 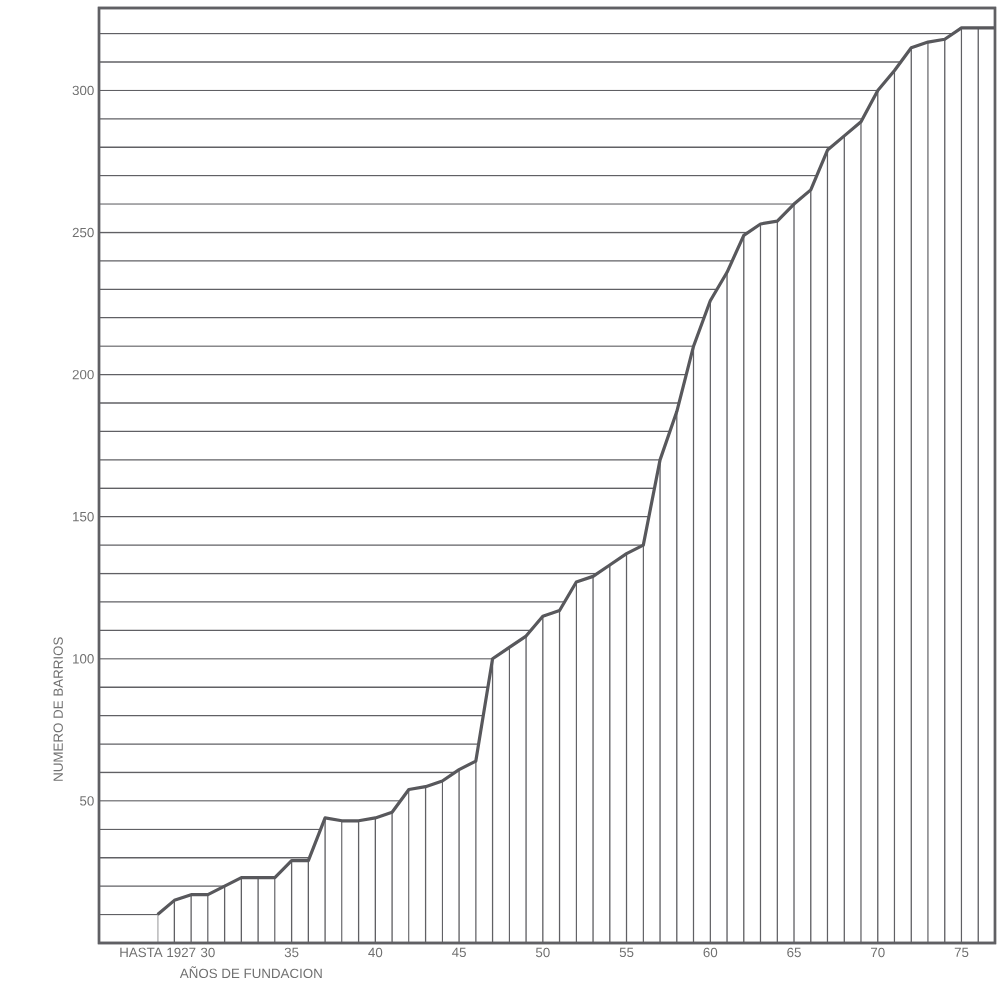 What do you see at coordinates (458, 952) in the screenshot?
I see `x-tick-label: 45` at bounding box center [458, 952].